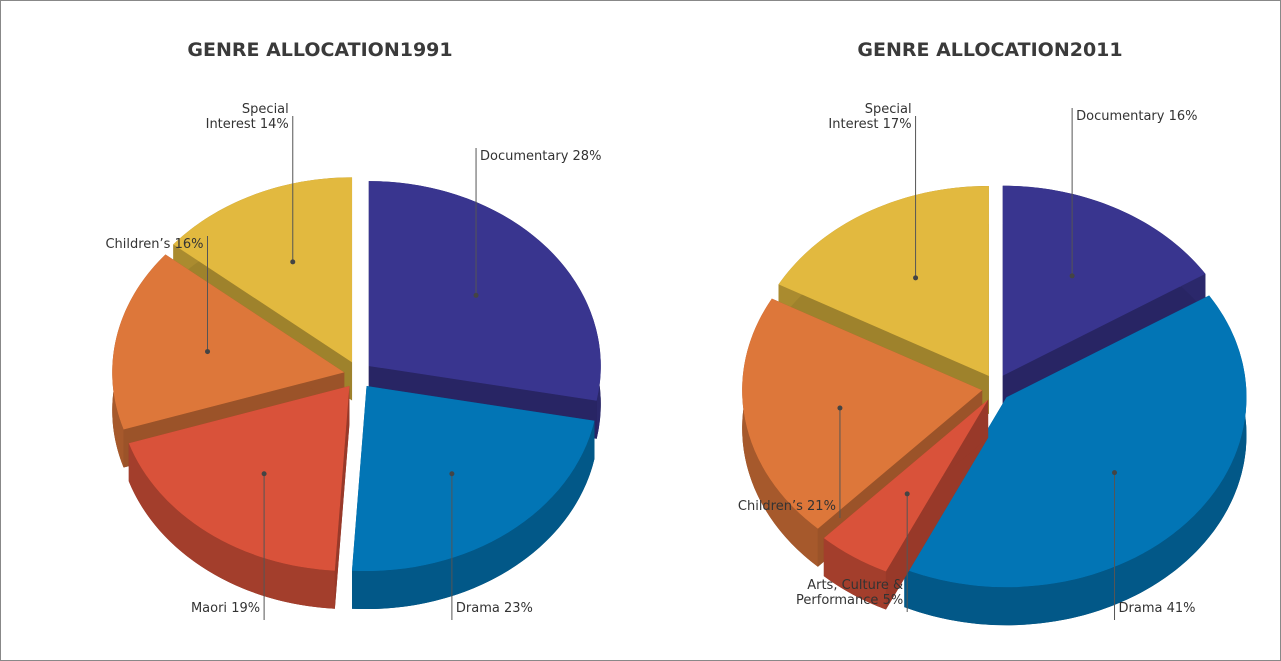 This screenshot has height=661, width=1281. What do you see at coordinates (897, 124) in the screenshot?
I see `value-label: 17%` at bounding box center [897, 124].